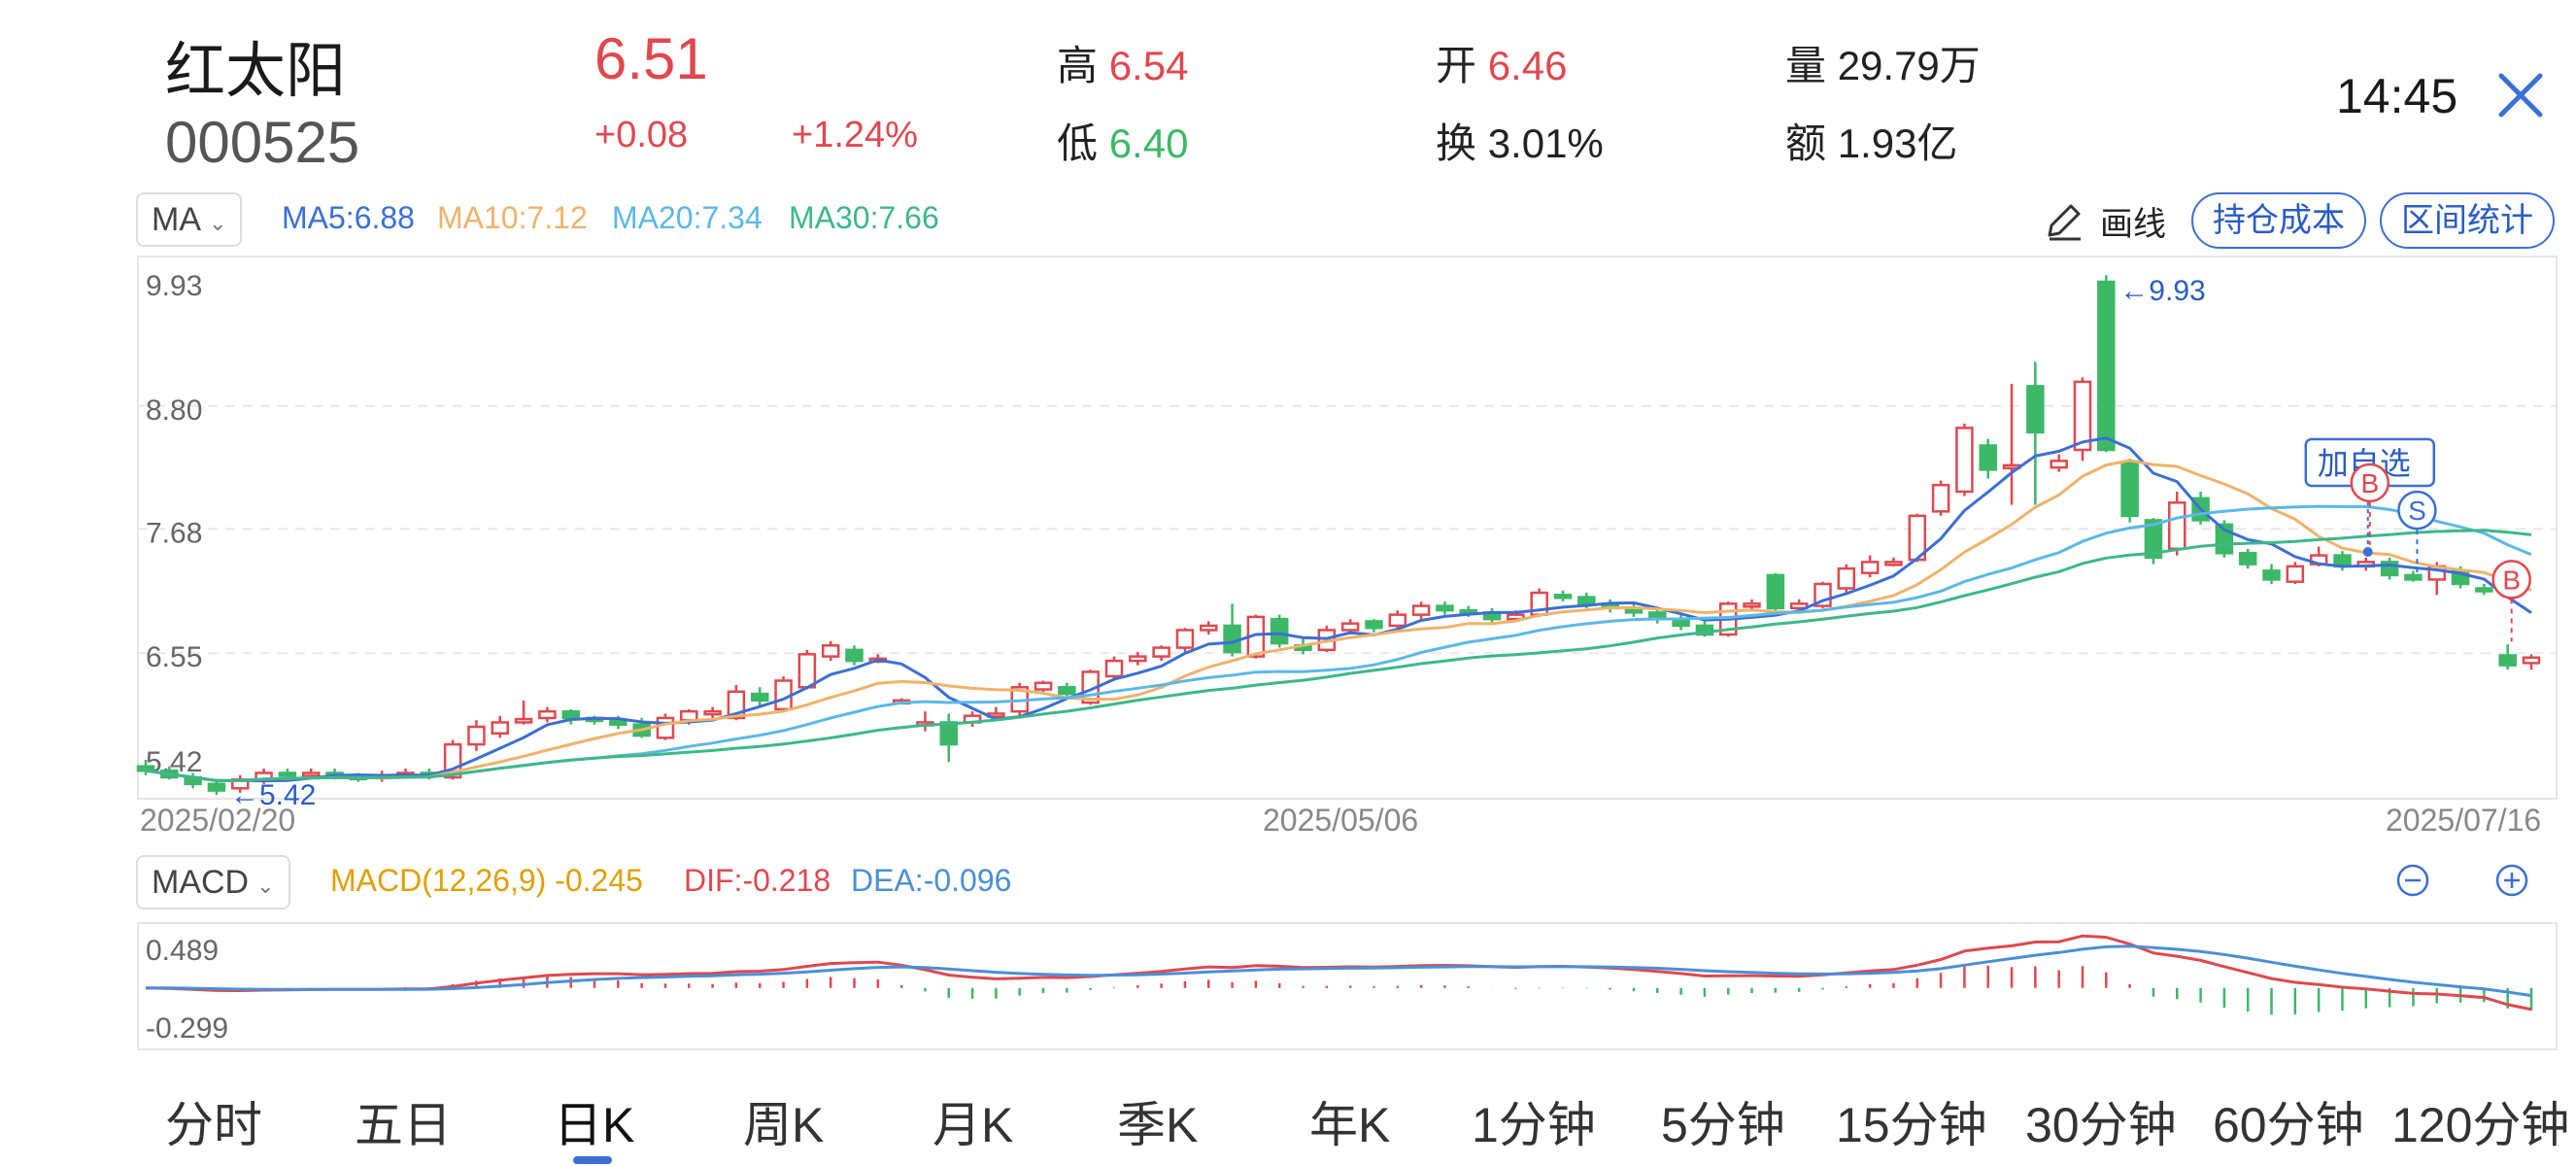 This screenshot has height=1166, width=2576. What do you see at coordinates (182, 951) in the screenshot?
I see `macd-y-tick-label: 0.489` at bounding box center [182, 951].